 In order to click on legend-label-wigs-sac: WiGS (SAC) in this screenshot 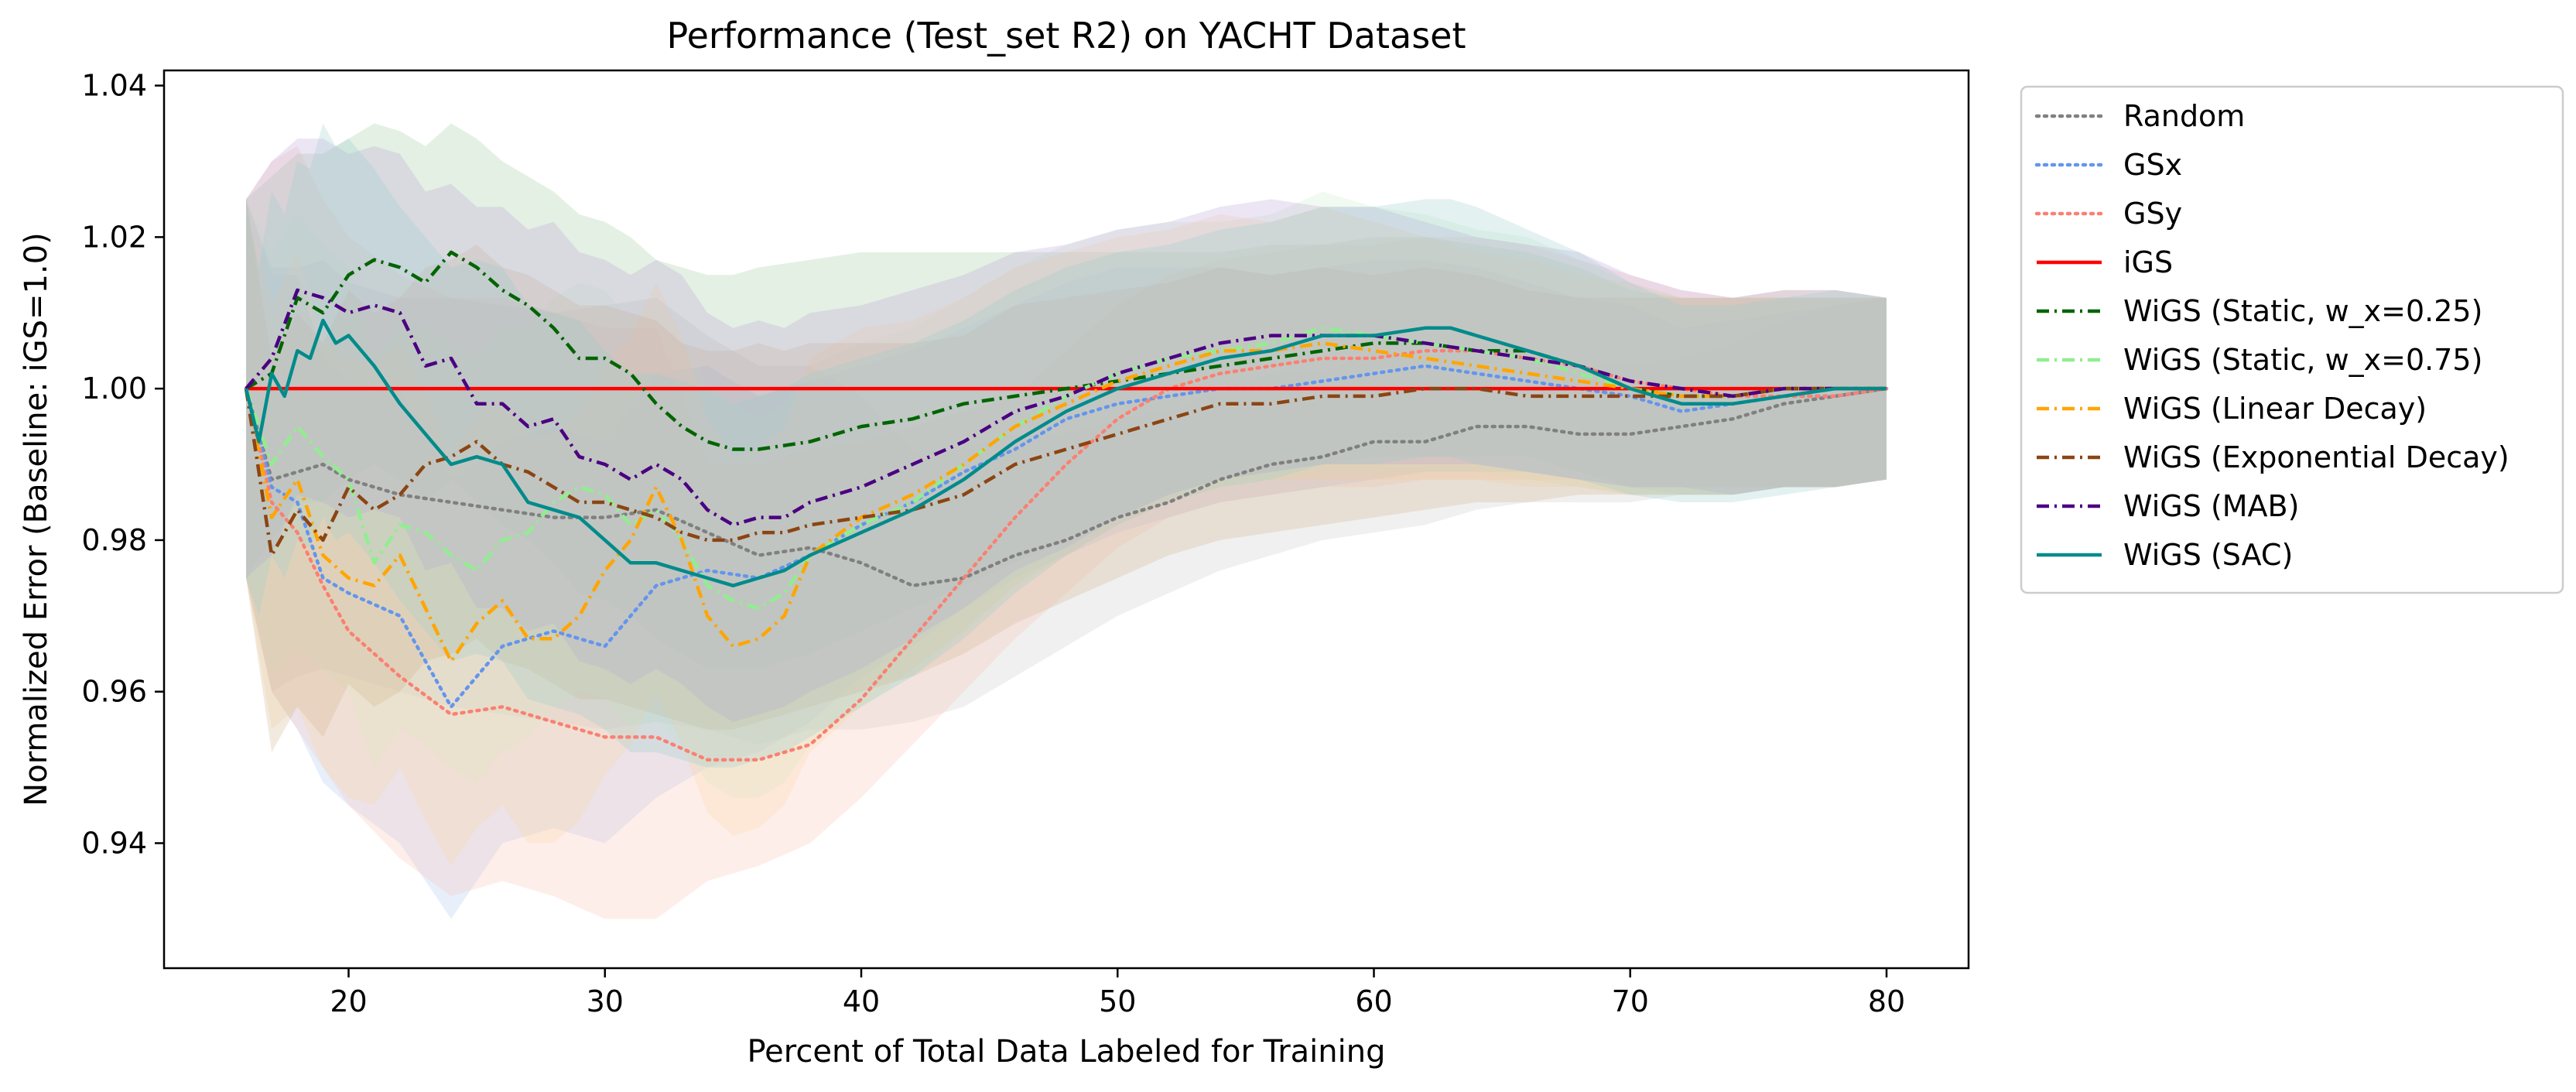, I will do `click(2208, 555)`.